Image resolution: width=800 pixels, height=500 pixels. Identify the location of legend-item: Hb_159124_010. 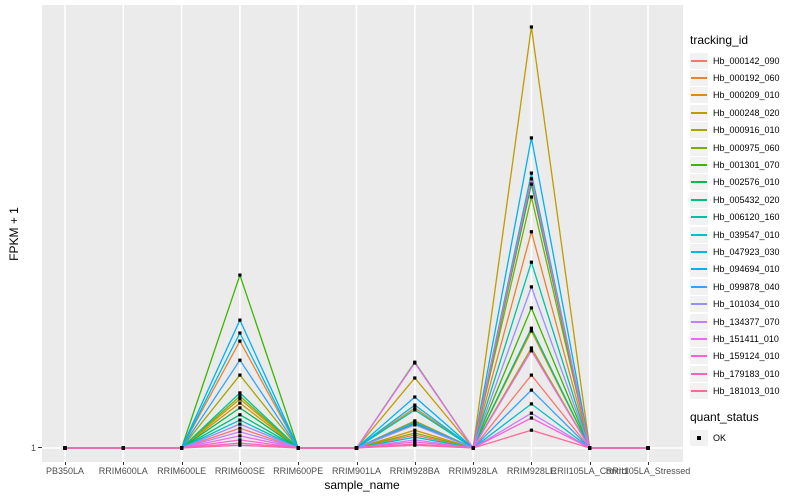
(744, 356).